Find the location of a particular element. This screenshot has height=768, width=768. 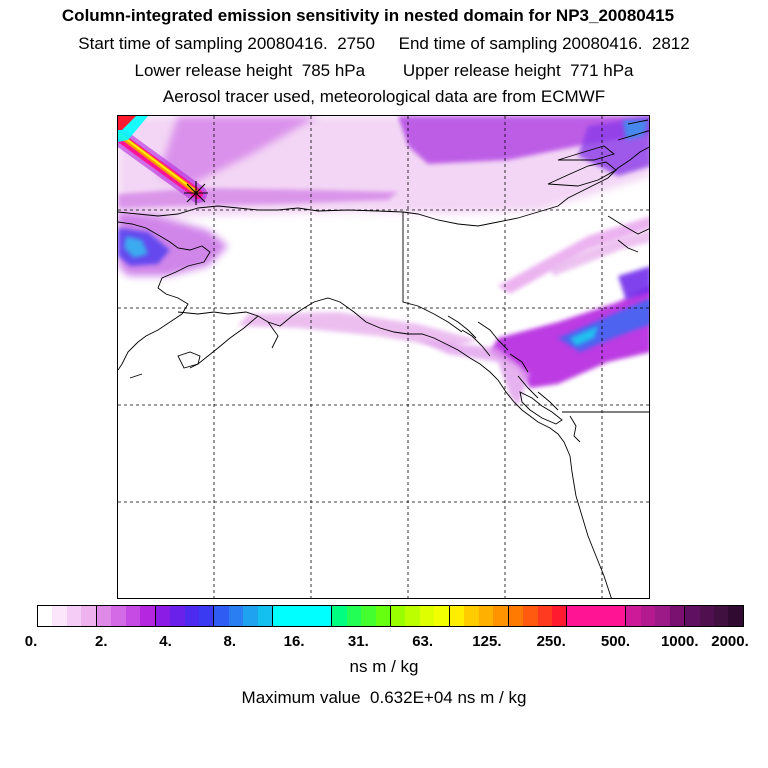

aleutian-chain is located at coordinates (173, 345).